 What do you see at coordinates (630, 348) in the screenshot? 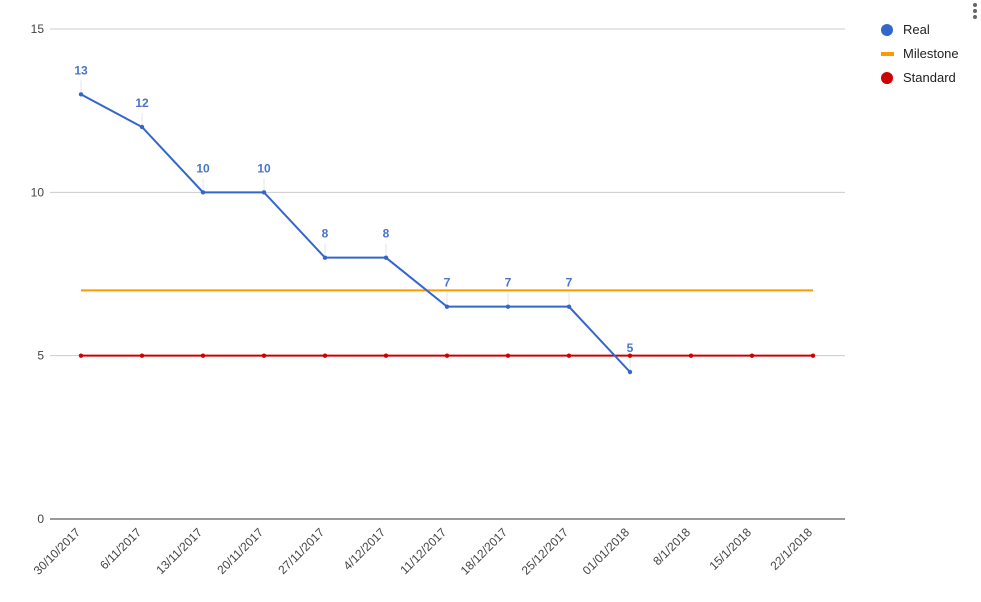
I see `data-label: 5` at bounding box center [630, 348].